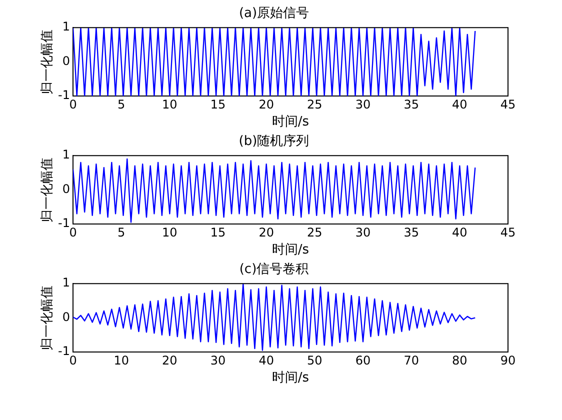 The image size is (562, 420). What do you see at coordinates (411, 360) in the screenshot?
I see `x-tick-label: 70` at bounding box center [411, 360].